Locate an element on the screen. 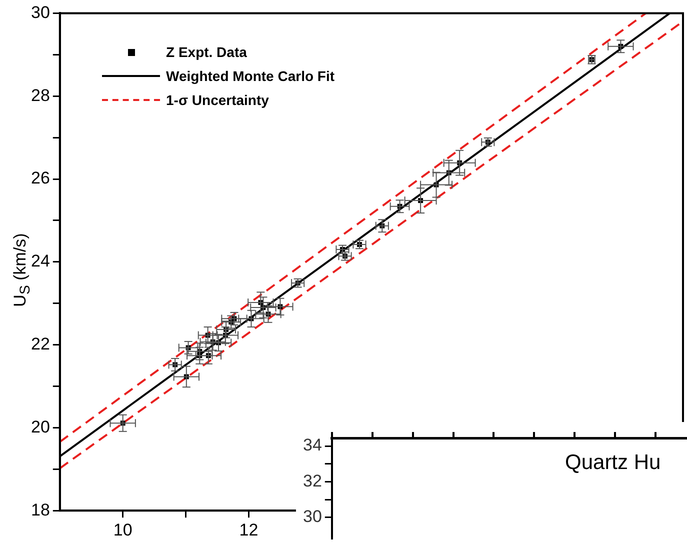  y-tick-label: 32 is located at coordinates (312, 480).